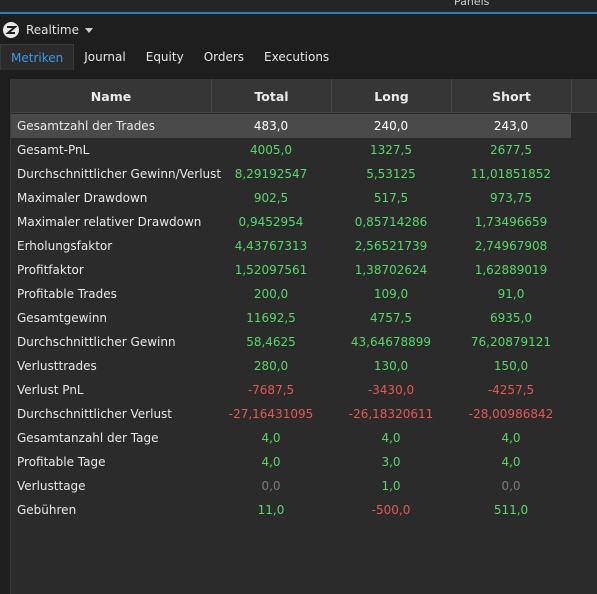 Image resolution: width=597 pixels, height=594 pixels. I want to click on row-total-value: 0,0, so click(271, 486).